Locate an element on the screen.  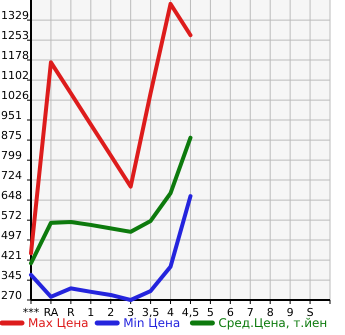
y-tick-label: 421 is located at coordinates (11, 255).